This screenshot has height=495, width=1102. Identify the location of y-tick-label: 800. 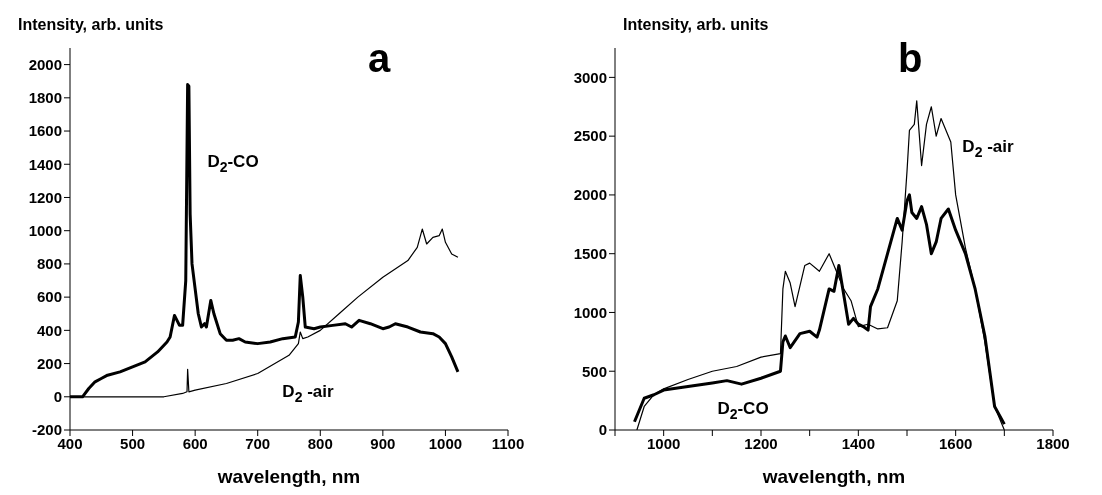
(49, 264).